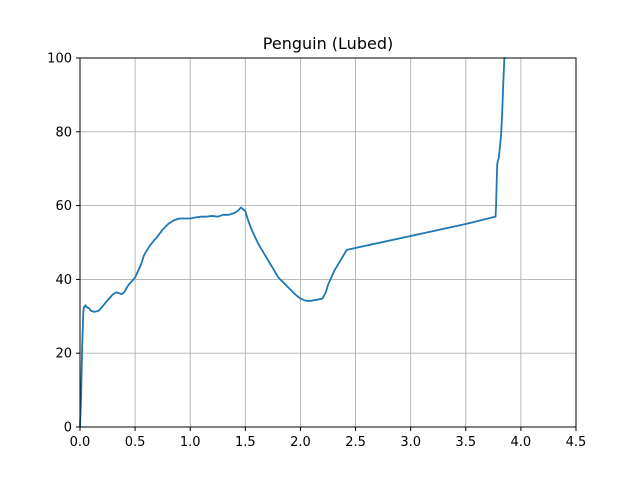  What do you see at coordinates (135, 442) in the screenshot?
I see `x-tick-label: 0.5` at bounding box center [135, 442].